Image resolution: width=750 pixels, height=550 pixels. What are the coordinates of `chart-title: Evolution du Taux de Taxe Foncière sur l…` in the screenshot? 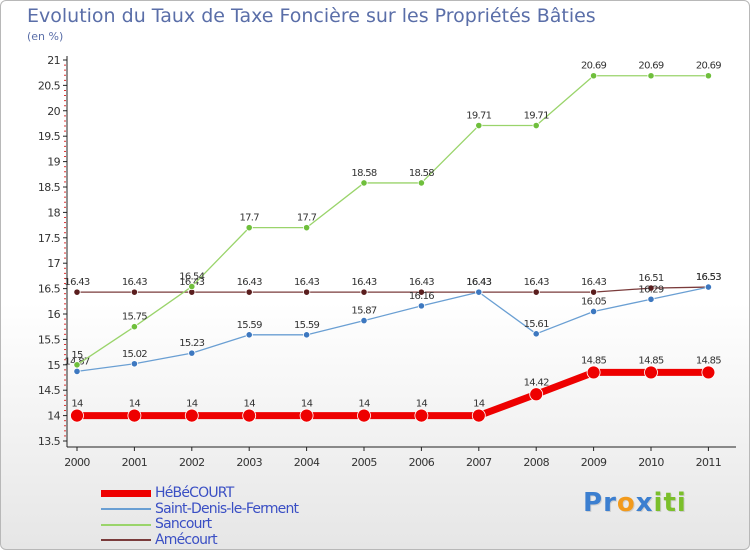 It's located at (311, 16).